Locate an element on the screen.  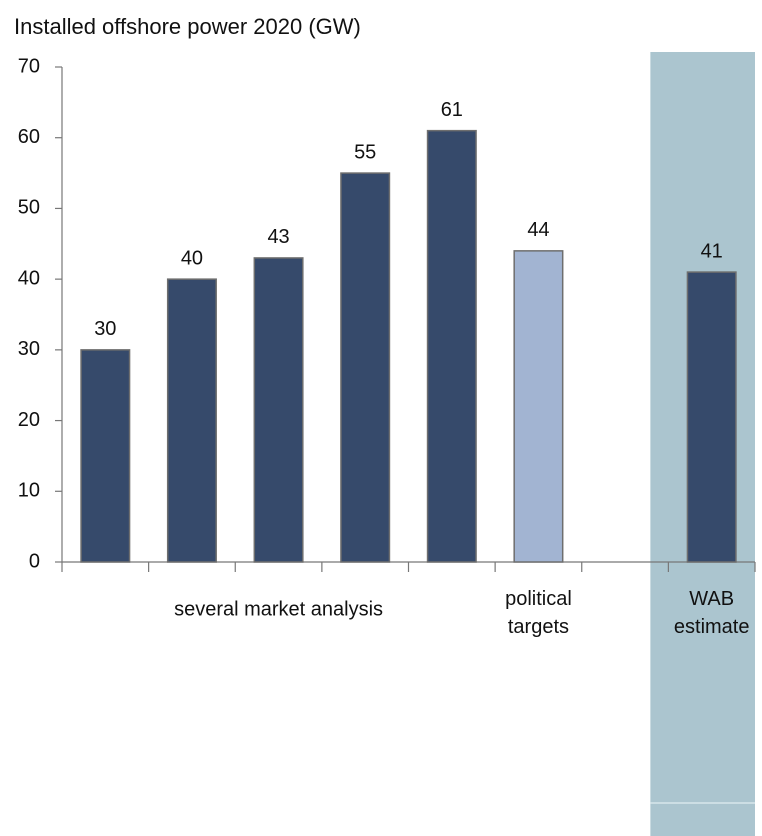
group-label: WAB estimate is located at coordinates (712, 613).